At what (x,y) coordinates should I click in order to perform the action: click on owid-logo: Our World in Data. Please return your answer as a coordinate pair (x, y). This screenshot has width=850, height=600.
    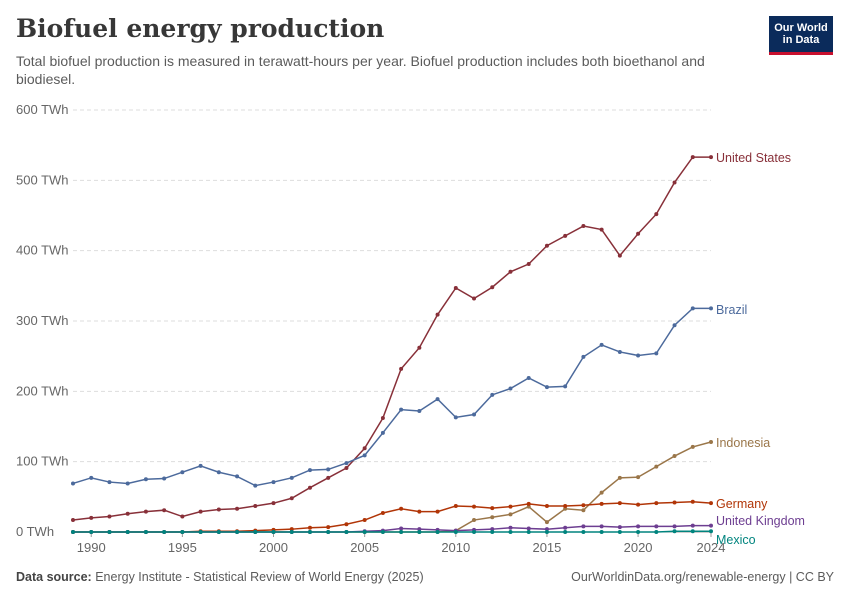
    Looking at the image, I should click on (801, 35).